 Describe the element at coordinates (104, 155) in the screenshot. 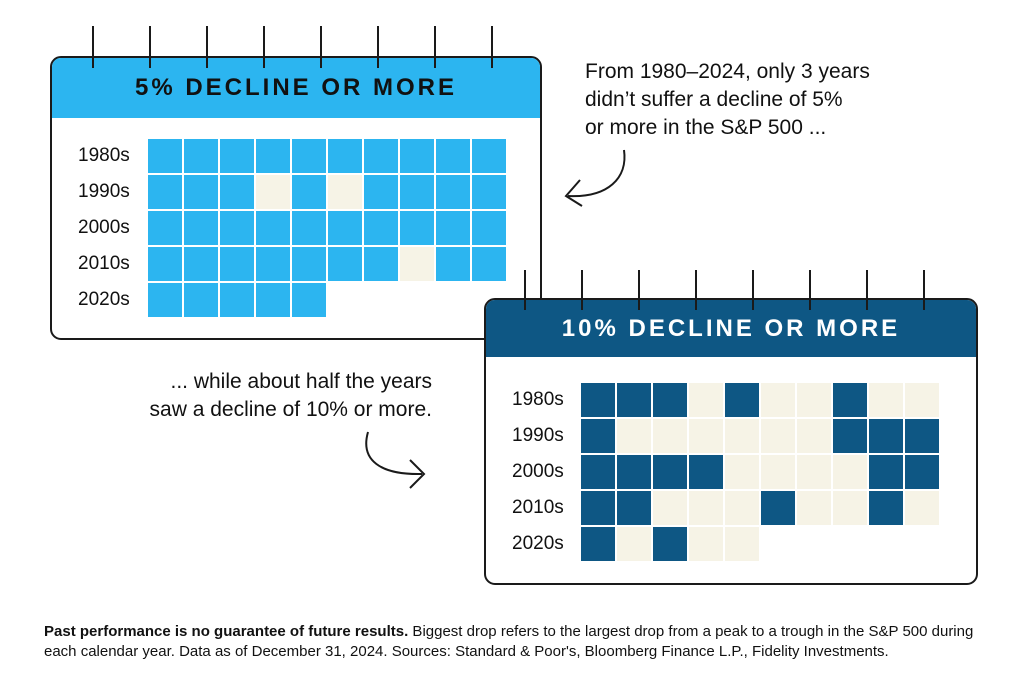

I see `row-label: 1980s` at that location.